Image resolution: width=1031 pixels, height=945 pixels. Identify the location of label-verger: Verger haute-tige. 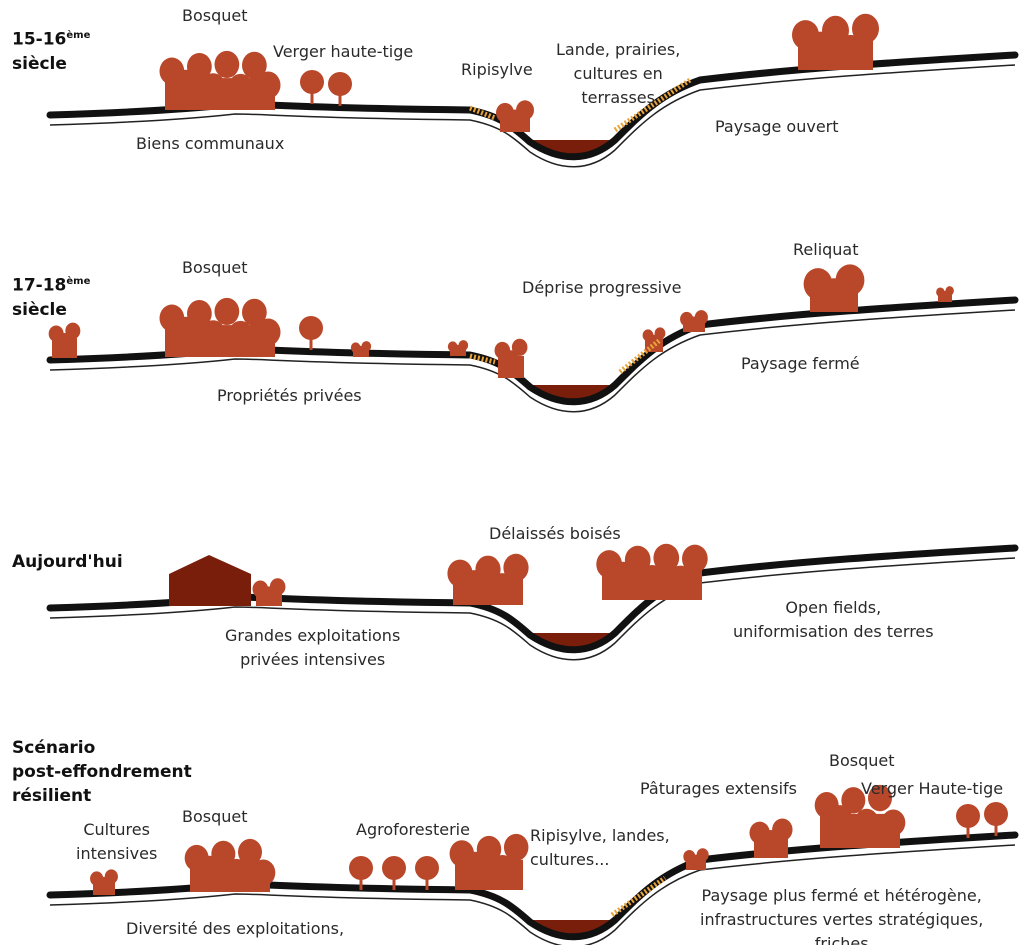
(343, 51).